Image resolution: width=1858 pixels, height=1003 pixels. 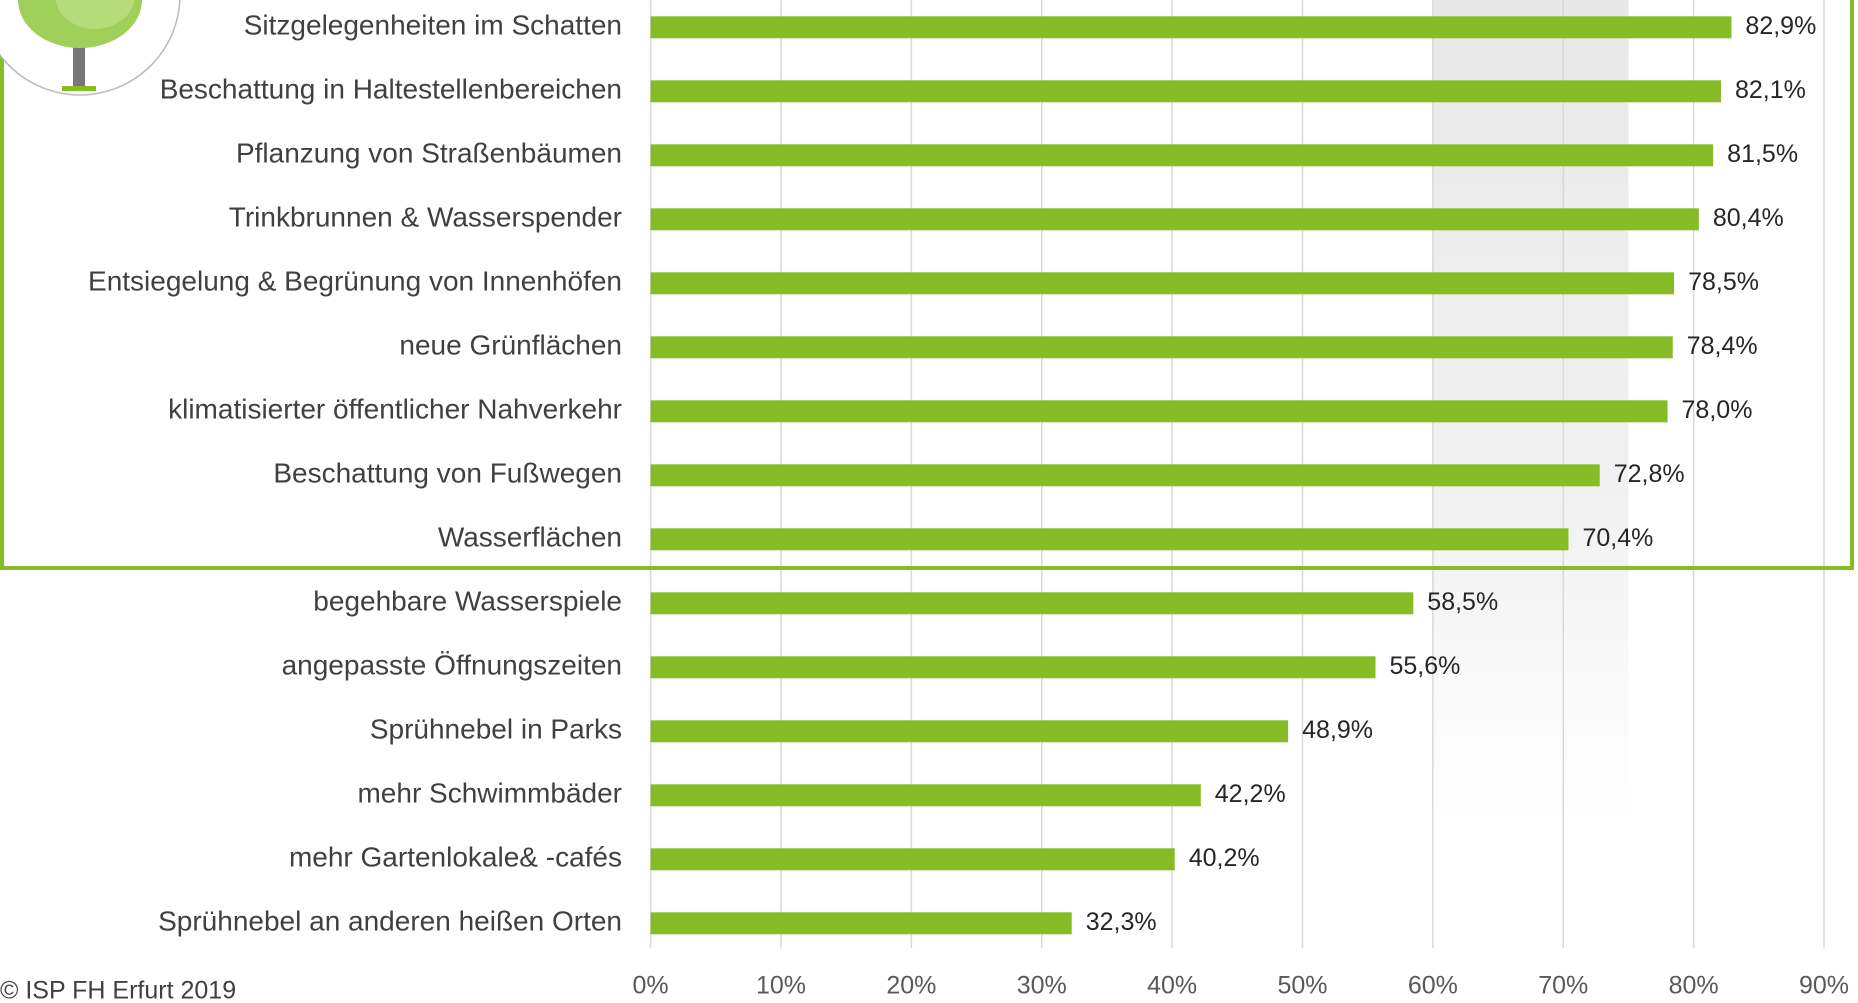 What do you see at coordinates (1762, 154) in the screenshot?
I see `value-label: 81,5%` at bounding box center [1762, 154].